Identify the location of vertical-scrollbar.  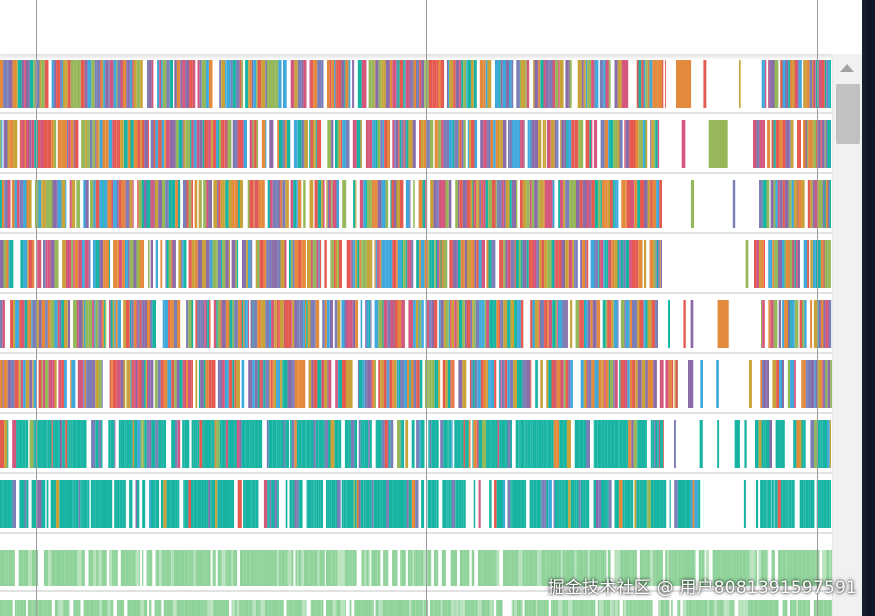
(847, 335).